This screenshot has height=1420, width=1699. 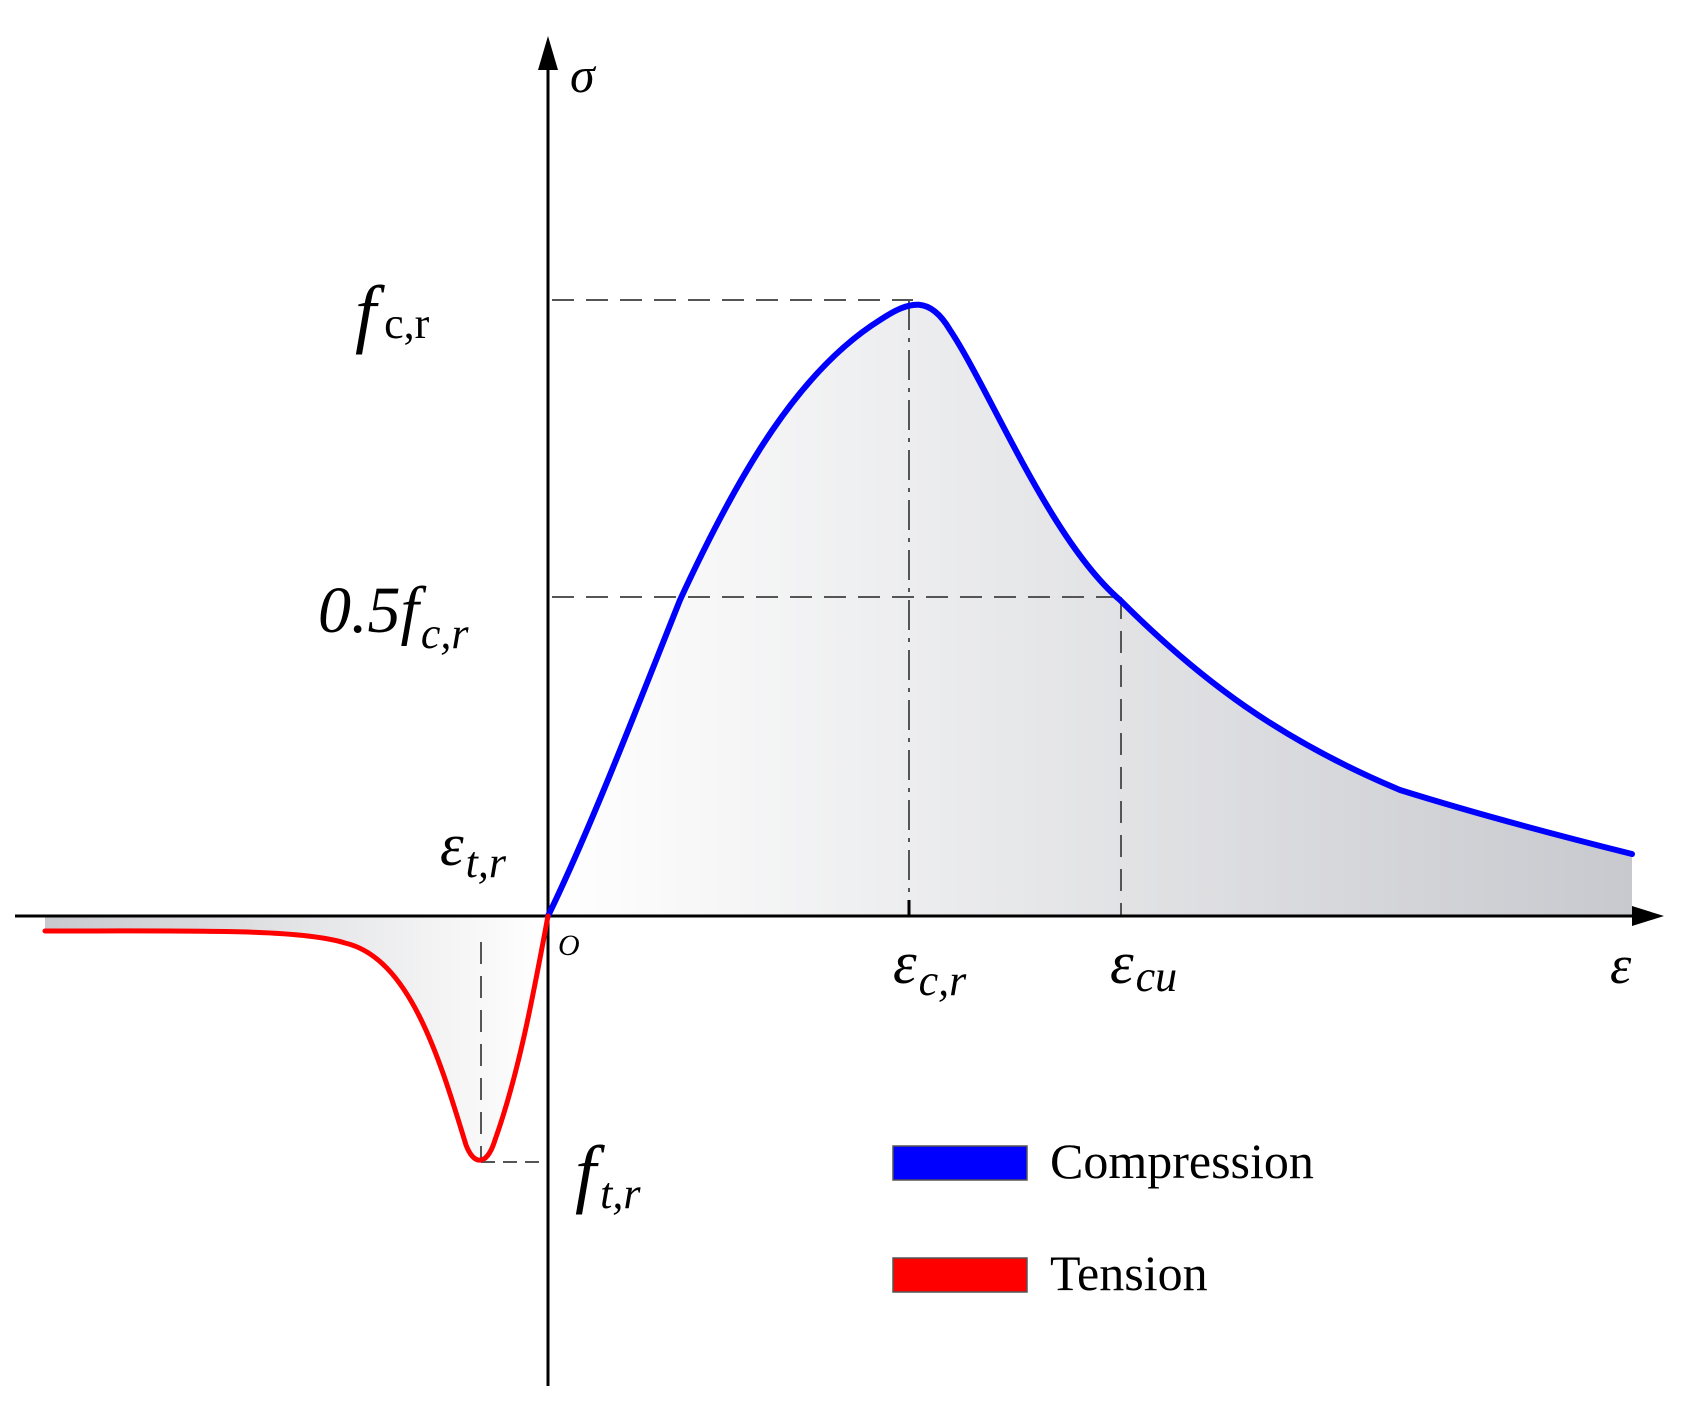 What do you see at coordinates (392, 313) in the screenshot?
I see `fcr-label: f c,r` at bounding box center [392, 313].